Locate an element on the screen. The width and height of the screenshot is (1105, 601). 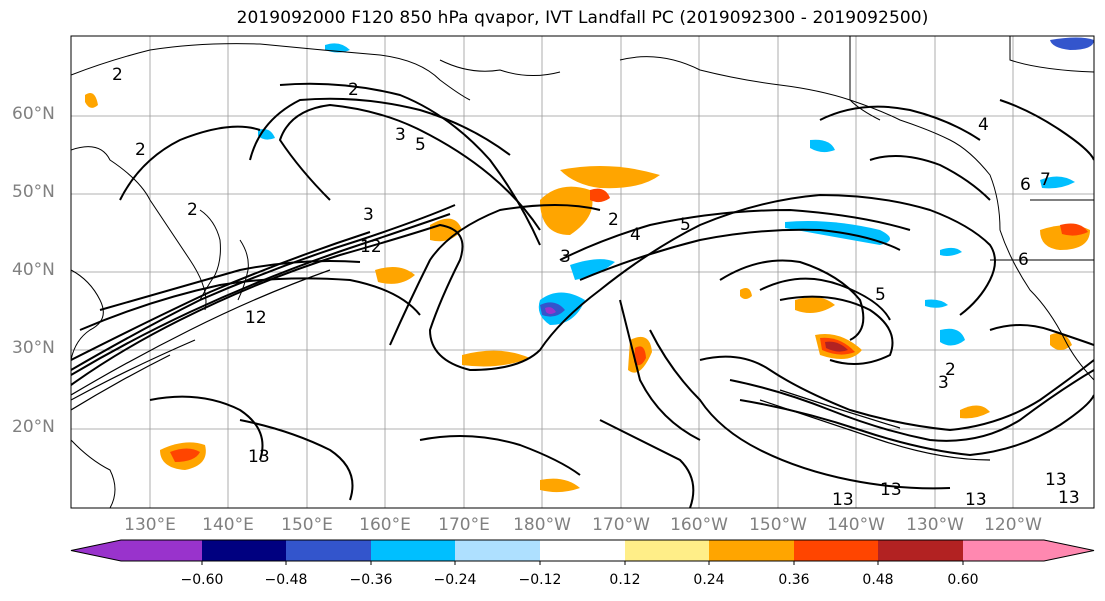
lon-label: 170°W is located at coordinates (621, 525).